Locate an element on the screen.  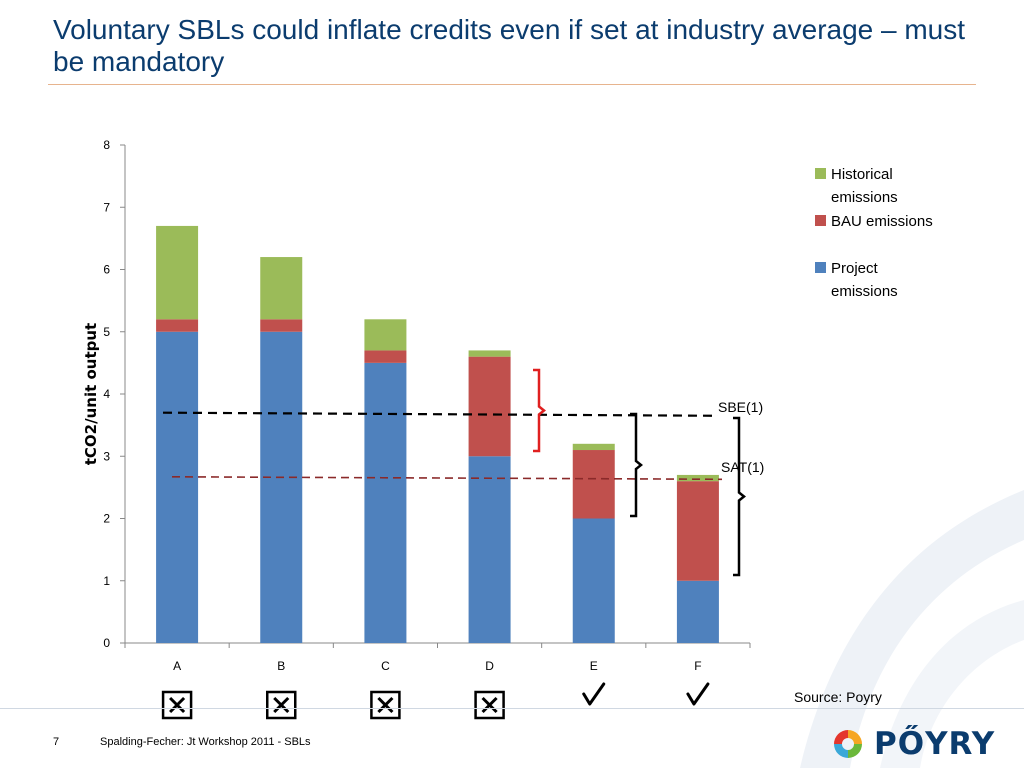
bar-bau-emissions-d is located at coordinates (489, 406).